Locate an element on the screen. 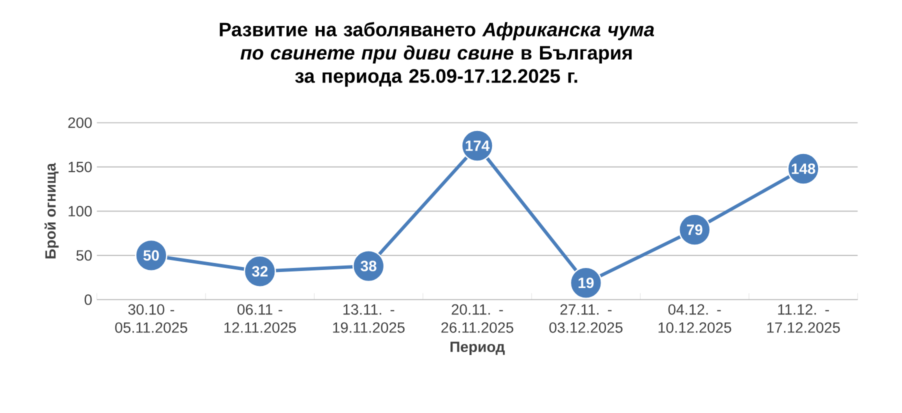 Image resolution: width=902 pixels, height=413 pixels. data-label: 79 is located at coordinates (694, 230).